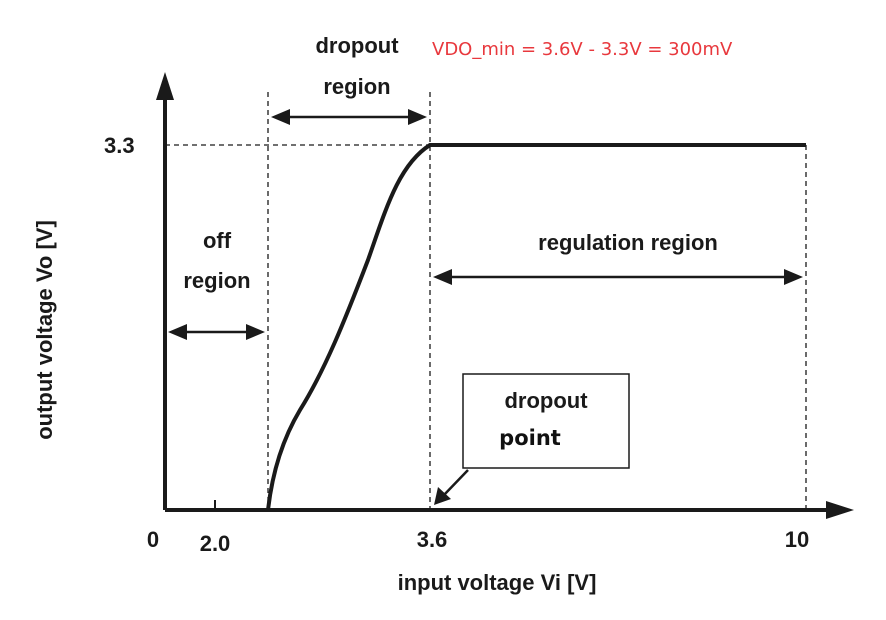 This screenshot has width=886, height=620. I want to click on dropout-region-label-line2: region, so click(356, 86).